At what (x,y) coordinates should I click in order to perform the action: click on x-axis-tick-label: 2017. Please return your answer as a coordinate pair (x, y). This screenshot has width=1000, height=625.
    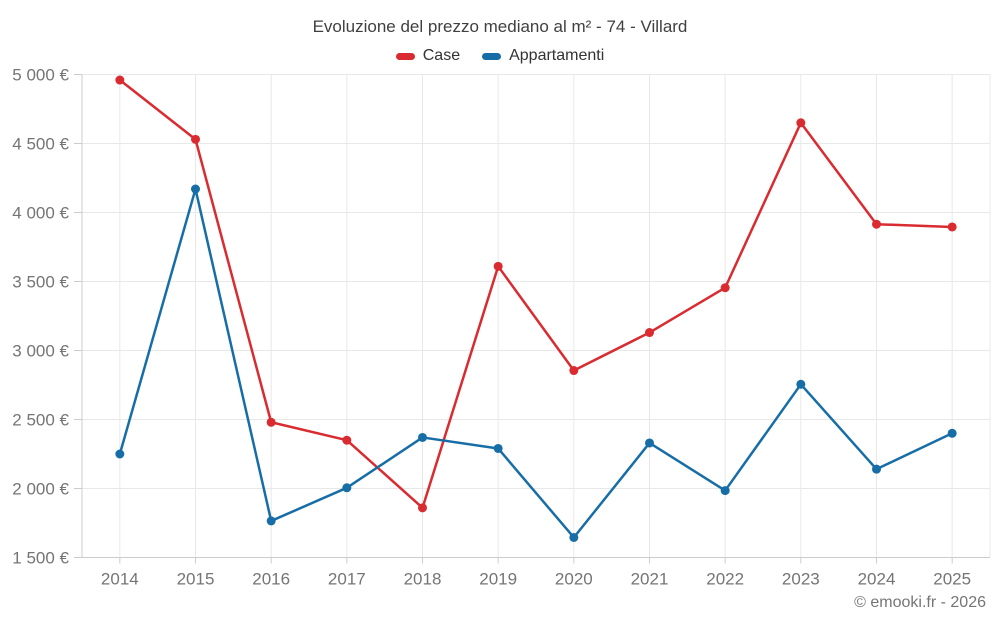
    Looking at the image, I should click on (347, 579).